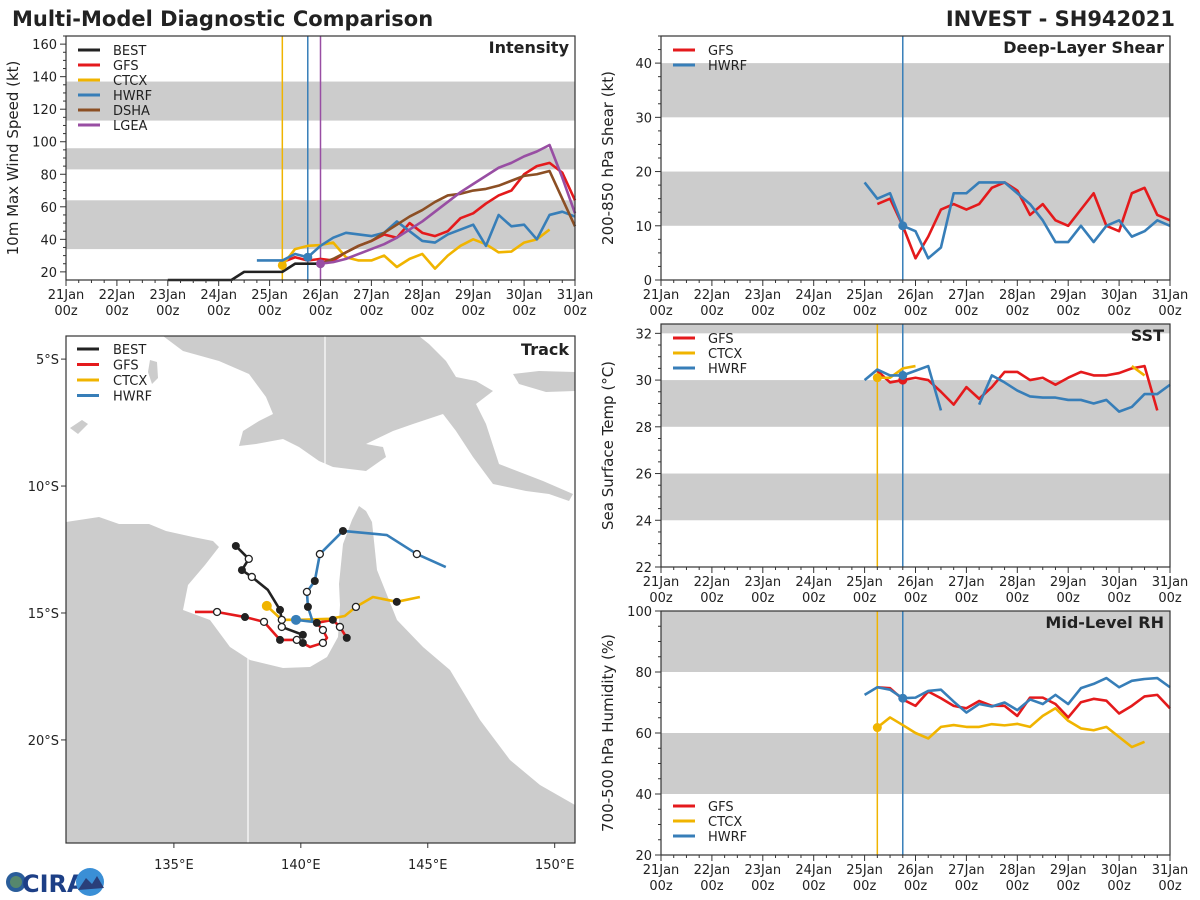 The width and height of the screenshot is (1200, 900). What do you see at coordinates (44, 110) in the screenshot?
I see `y-tick-label: 120` at bounding box center [44, 110].